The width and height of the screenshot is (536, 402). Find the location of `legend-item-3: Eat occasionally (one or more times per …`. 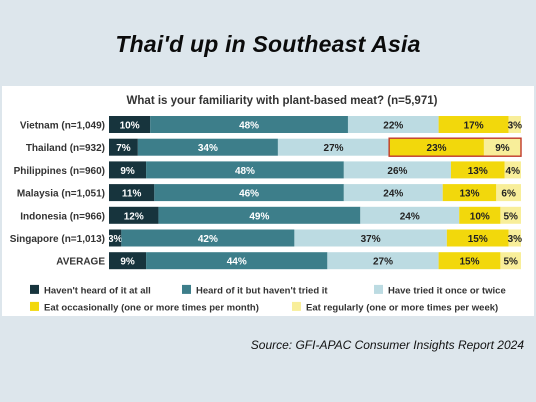

legend-item-3: Eat occasionally (one or more times per … is located at coordinates (144, 307).